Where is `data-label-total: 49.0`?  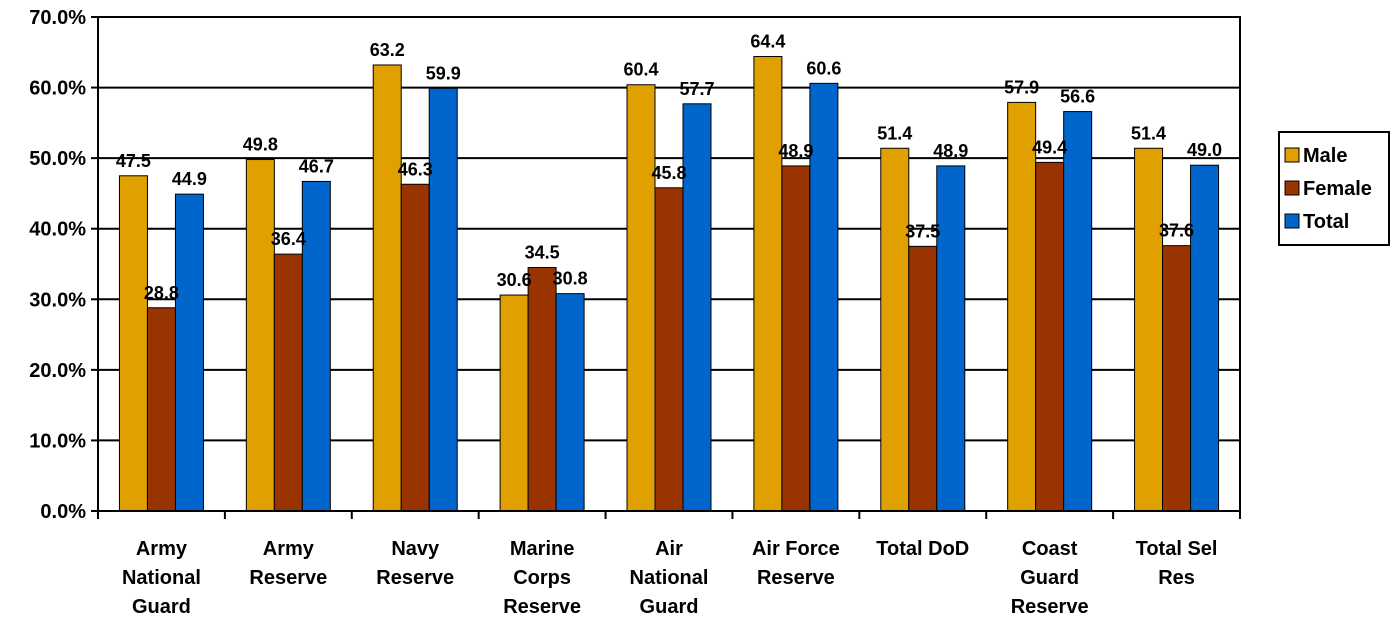 data-label-total: 49.0 is located at coordinates (1204, 150).